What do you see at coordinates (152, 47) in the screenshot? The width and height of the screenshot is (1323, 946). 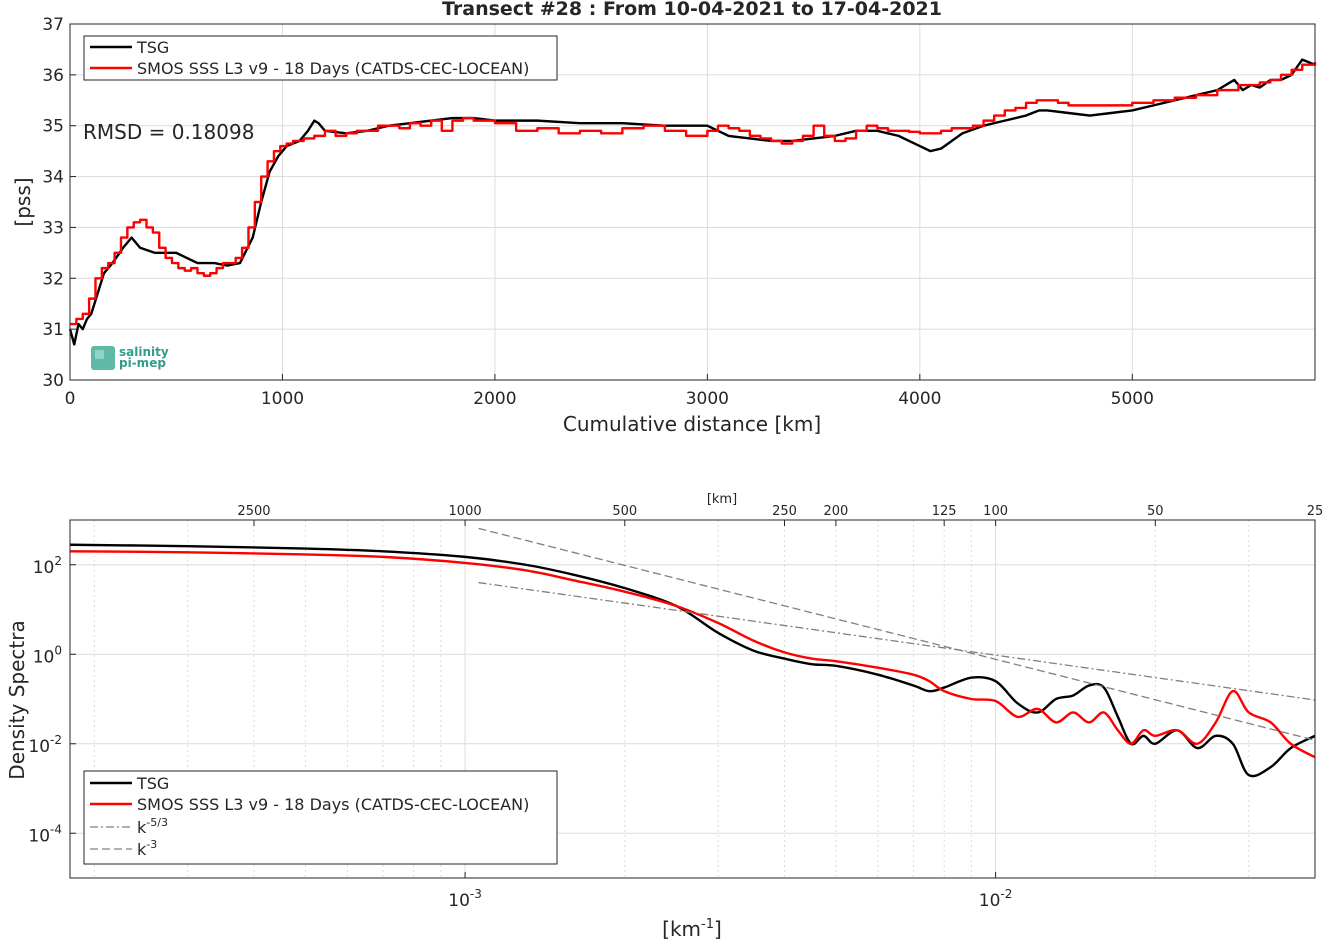 I see `top-legend-tsg-label: TSG` at bounding box center [152, 47].